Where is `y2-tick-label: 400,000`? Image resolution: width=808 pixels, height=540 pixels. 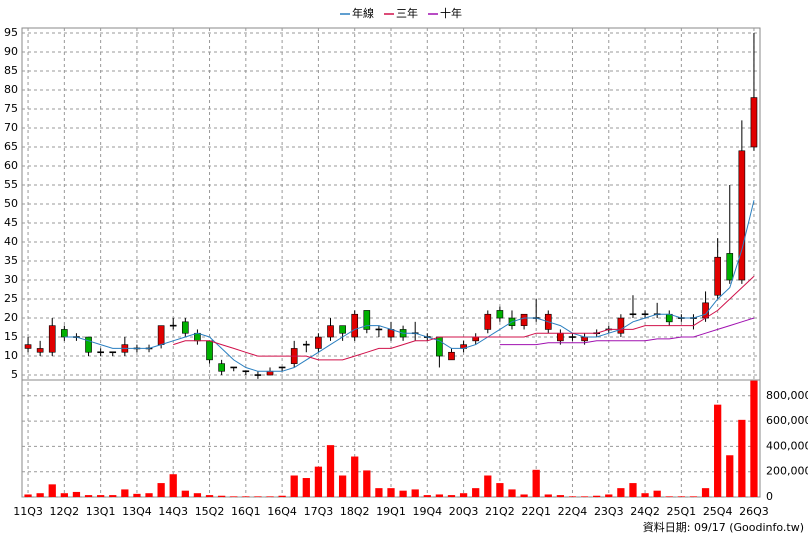
y2-tick-label: 400,000 is located at coordinates (787, 445).